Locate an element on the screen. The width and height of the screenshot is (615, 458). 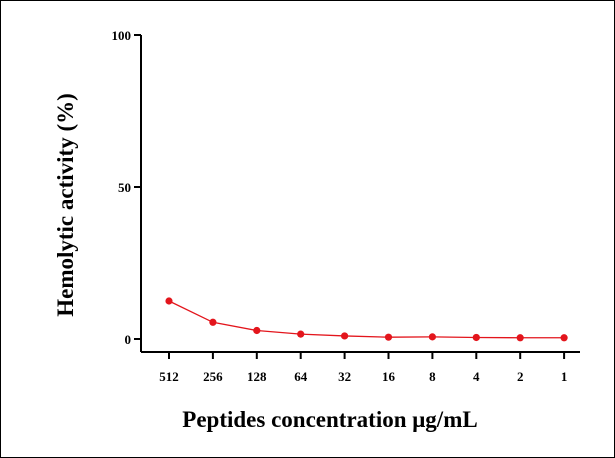
x-axis-title: Peptides concentration μg/mL is located at coordinates (329, 419).